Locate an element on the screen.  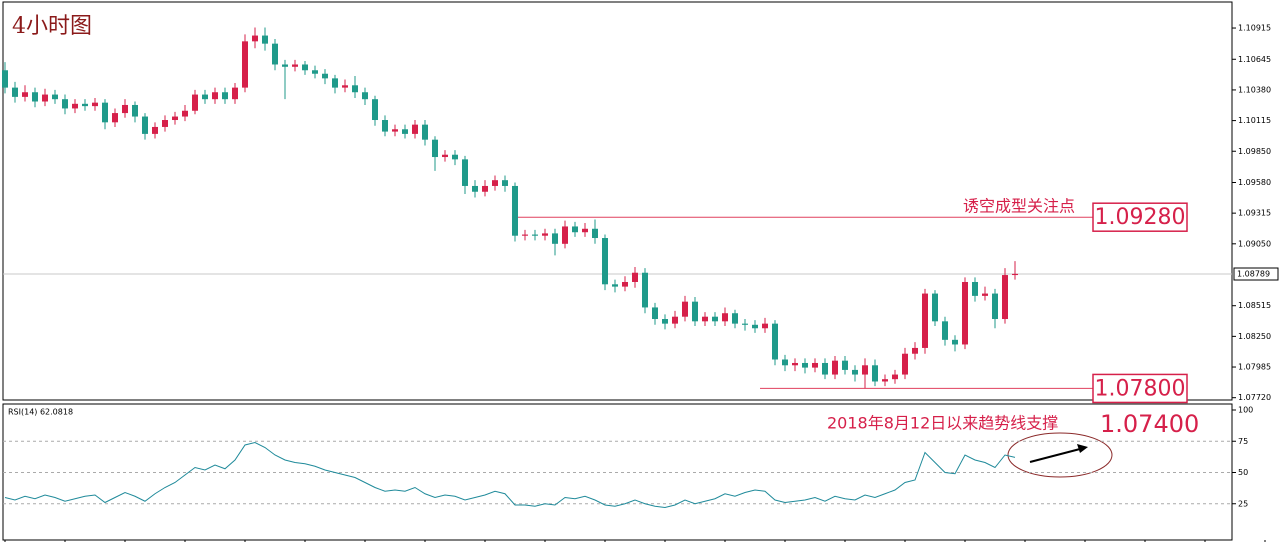
y-tick-label: 1.07720 is located at coordinates (1254, 397).